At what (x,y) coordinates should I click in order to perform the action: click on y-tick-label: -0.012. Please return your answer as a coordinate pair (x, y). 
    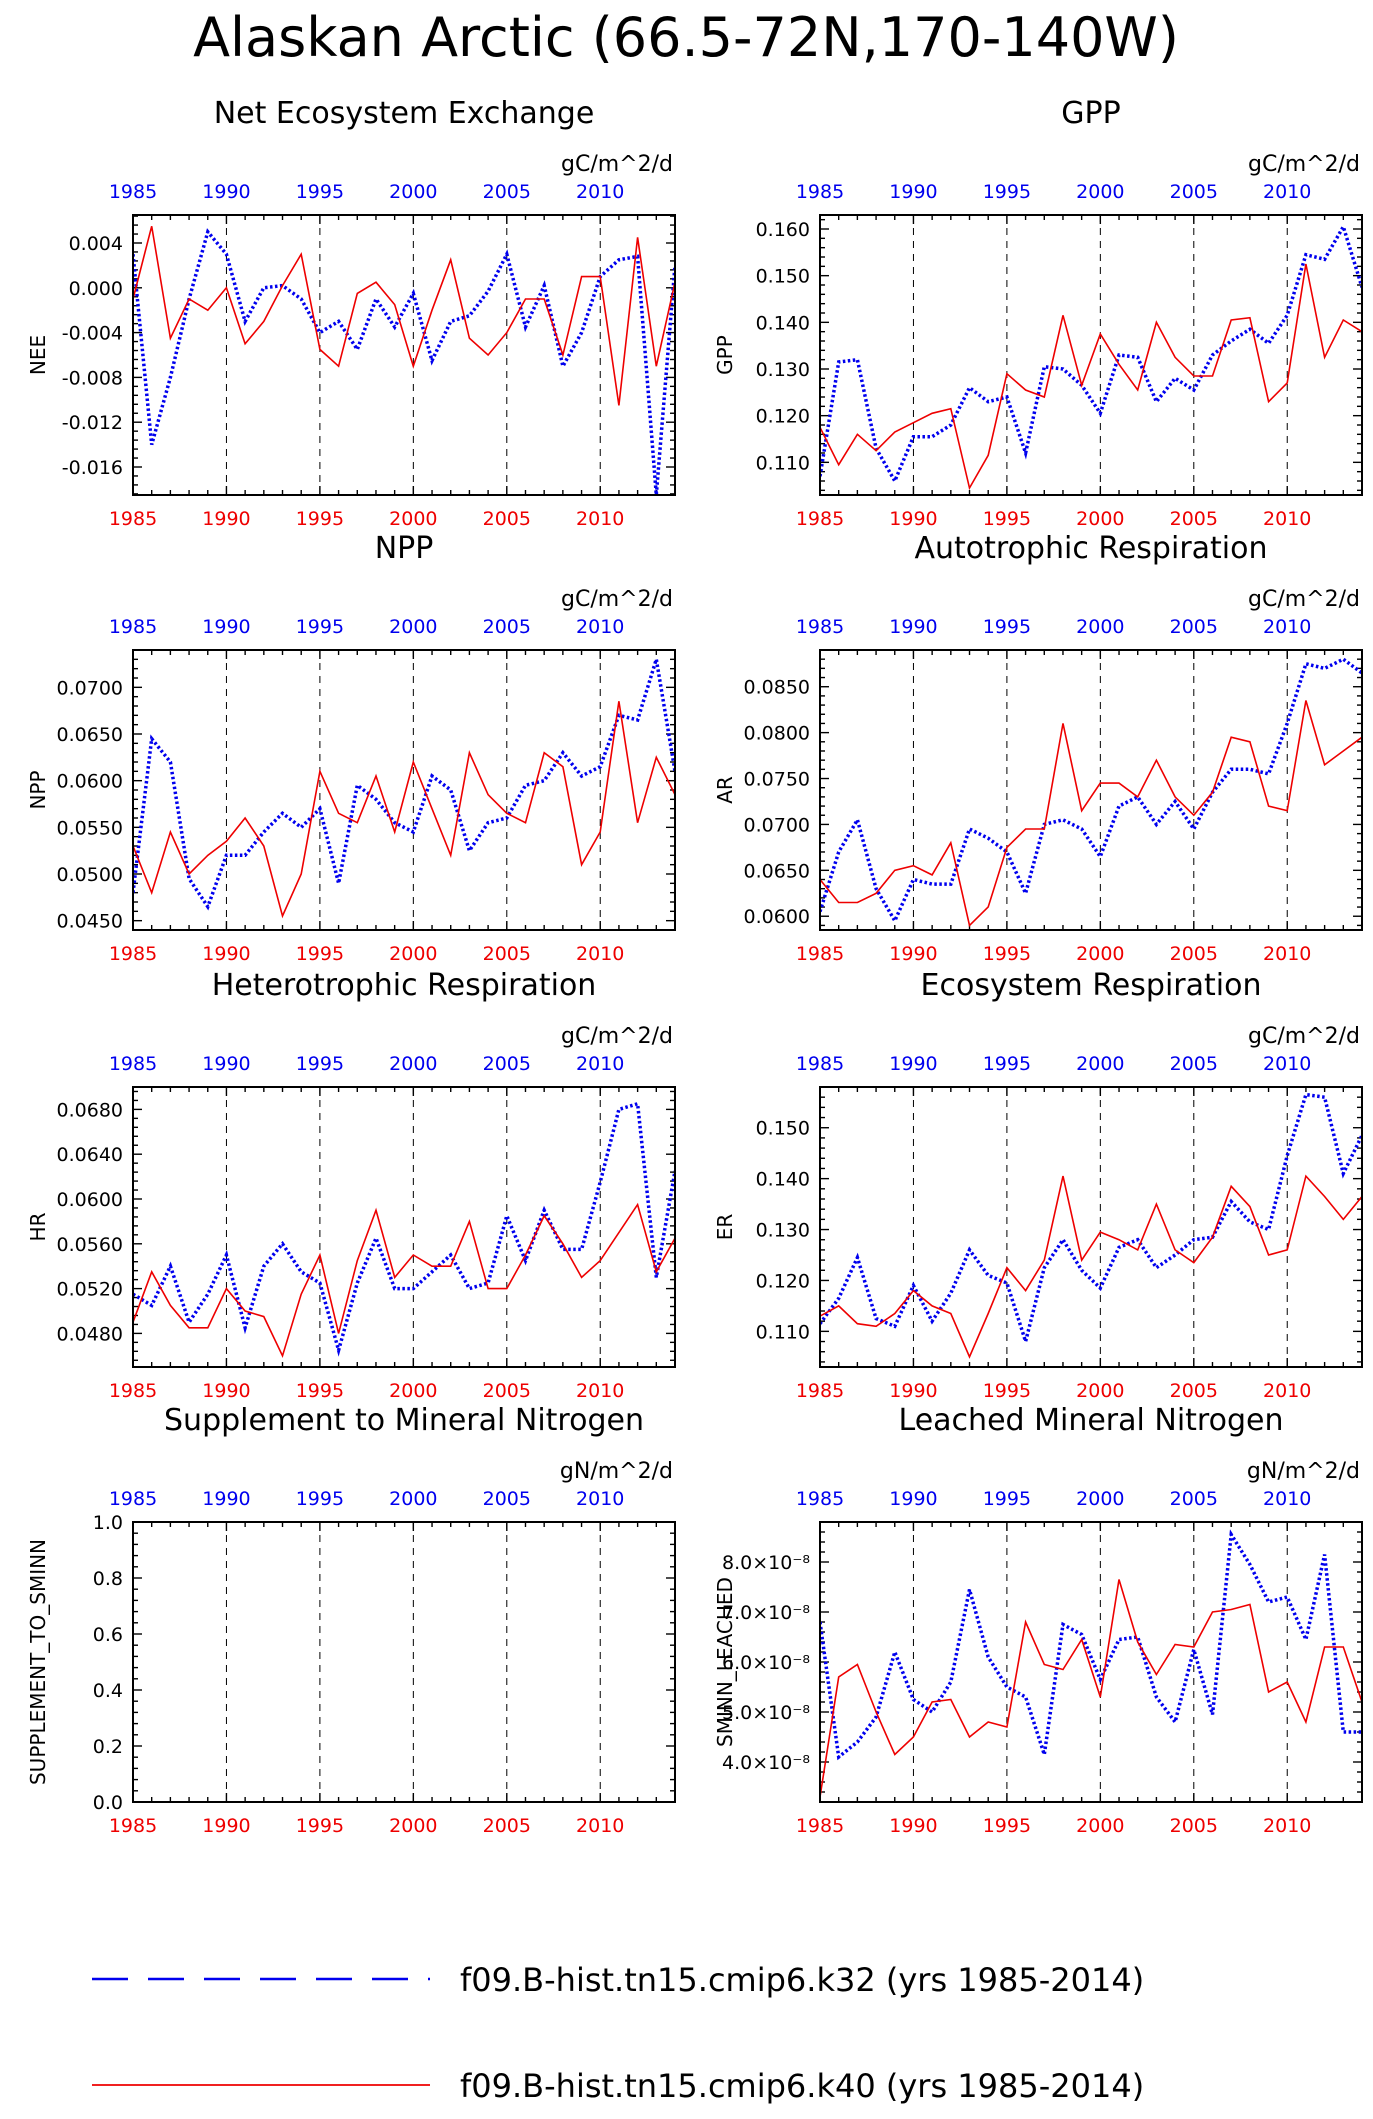
    Looking at the image, I should click on (92, 423).